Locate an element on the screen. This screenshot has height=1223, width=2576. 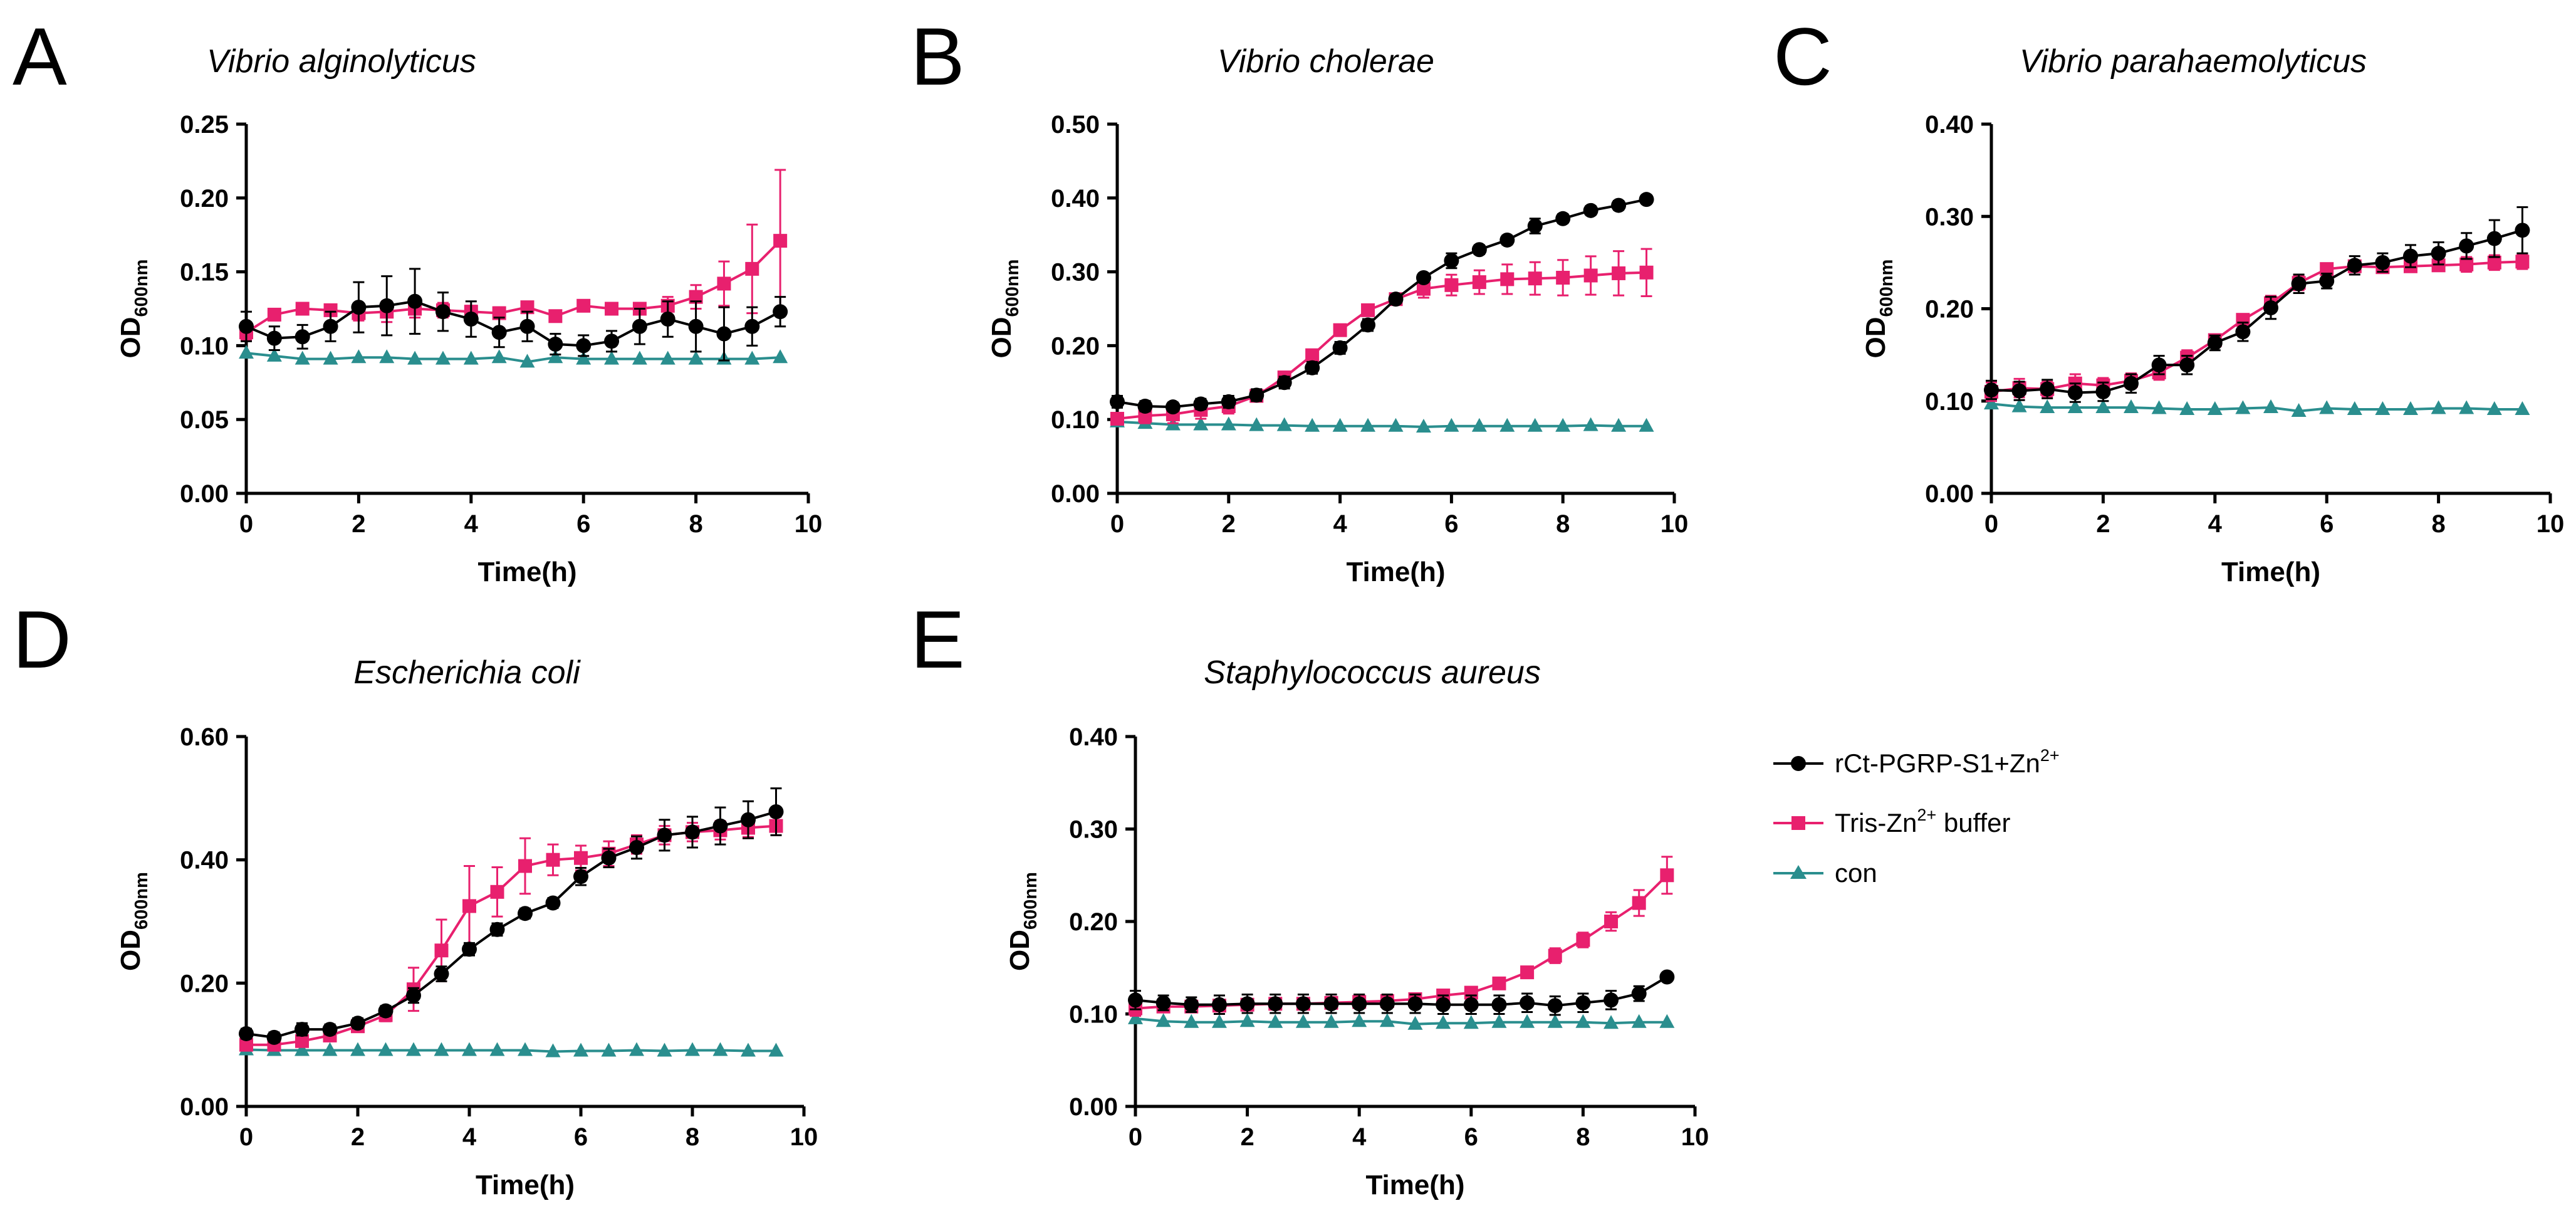
panel-b-con-line is located at coordinates (1382, 424).